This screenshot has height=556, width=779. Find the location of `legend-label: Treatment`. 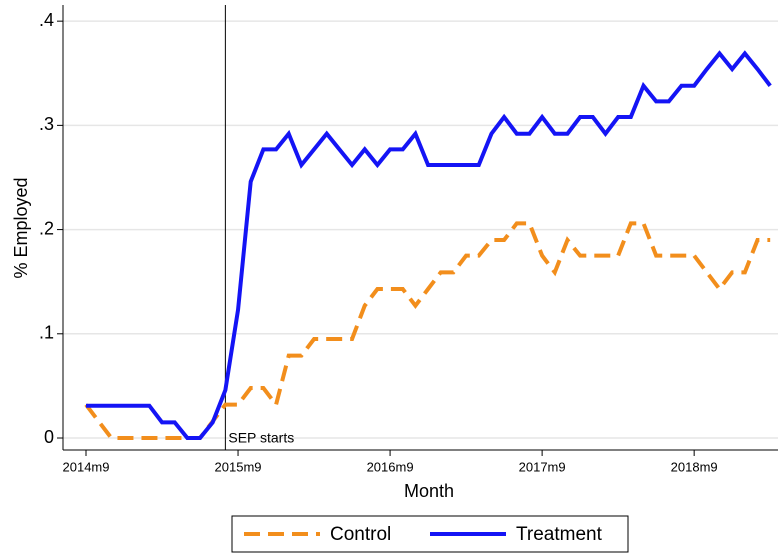

legend-label: Treatment is located at coordinates (559, 534).